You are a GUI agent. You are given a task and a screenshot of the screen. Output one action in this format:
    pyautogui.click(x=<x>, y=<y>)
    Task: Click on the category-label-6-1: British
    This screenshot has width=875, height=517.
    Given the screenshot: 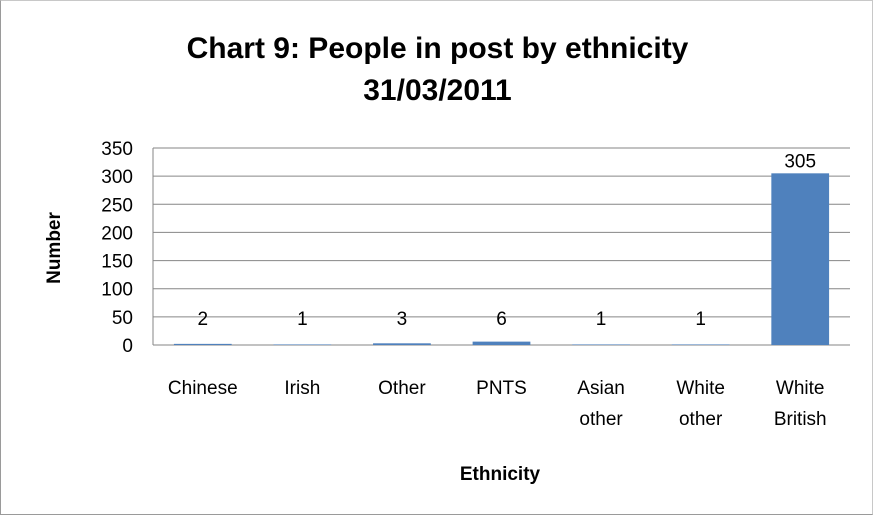 What is the action you would take?
    pyautogui.click(x=800, y=419)
    